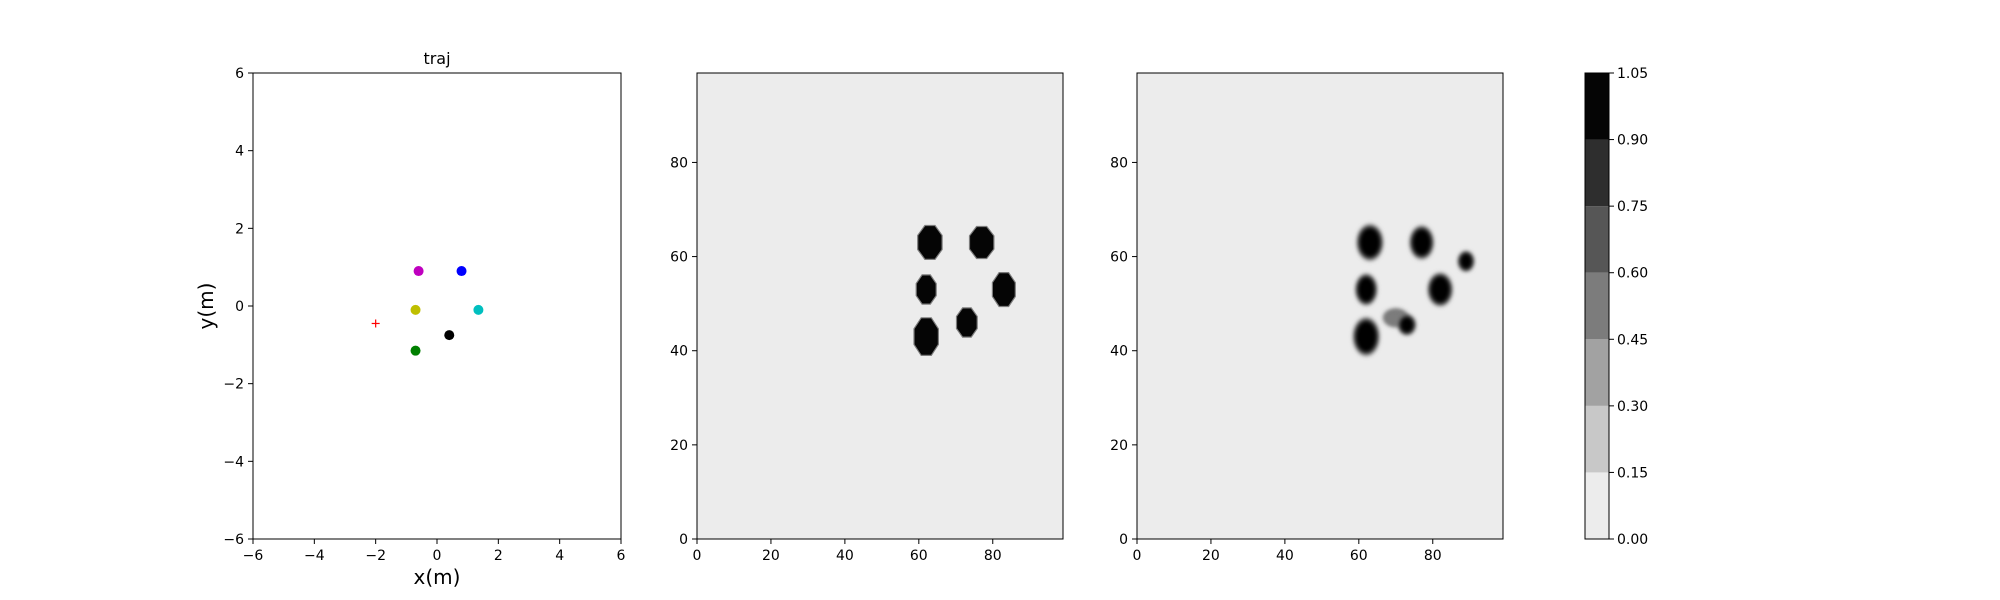 The width and height of the screenshot is (2000, 600). I want to click on map-1-frame, so click(880, 306).